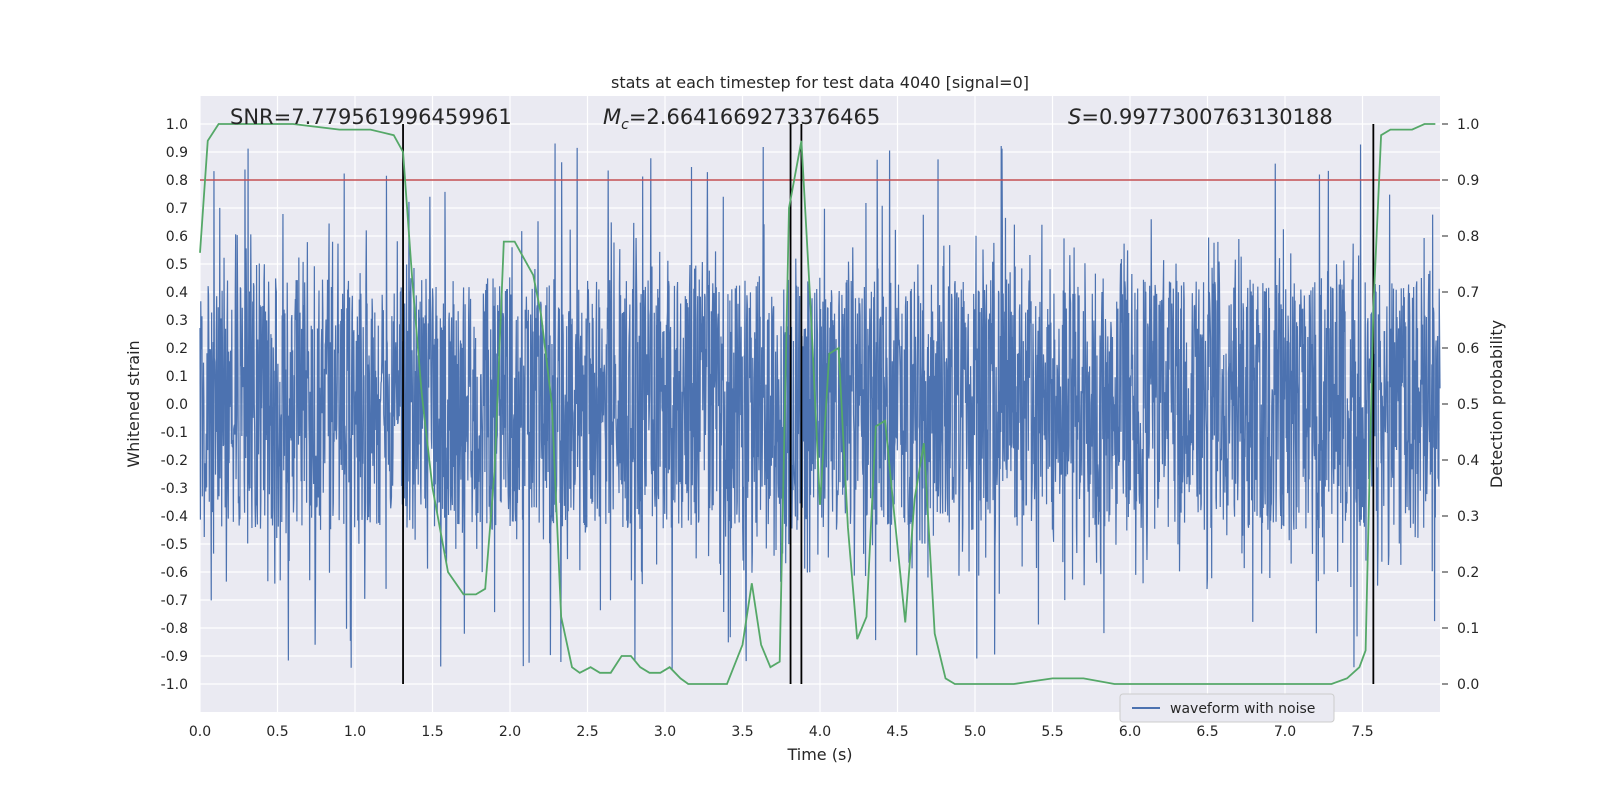 The image size is (1600, 800). What do you see at coordinates (1468, 629) in the screenshot?
I see `y-right-tick-label: 0.1` at bounding box center [1468, 629].